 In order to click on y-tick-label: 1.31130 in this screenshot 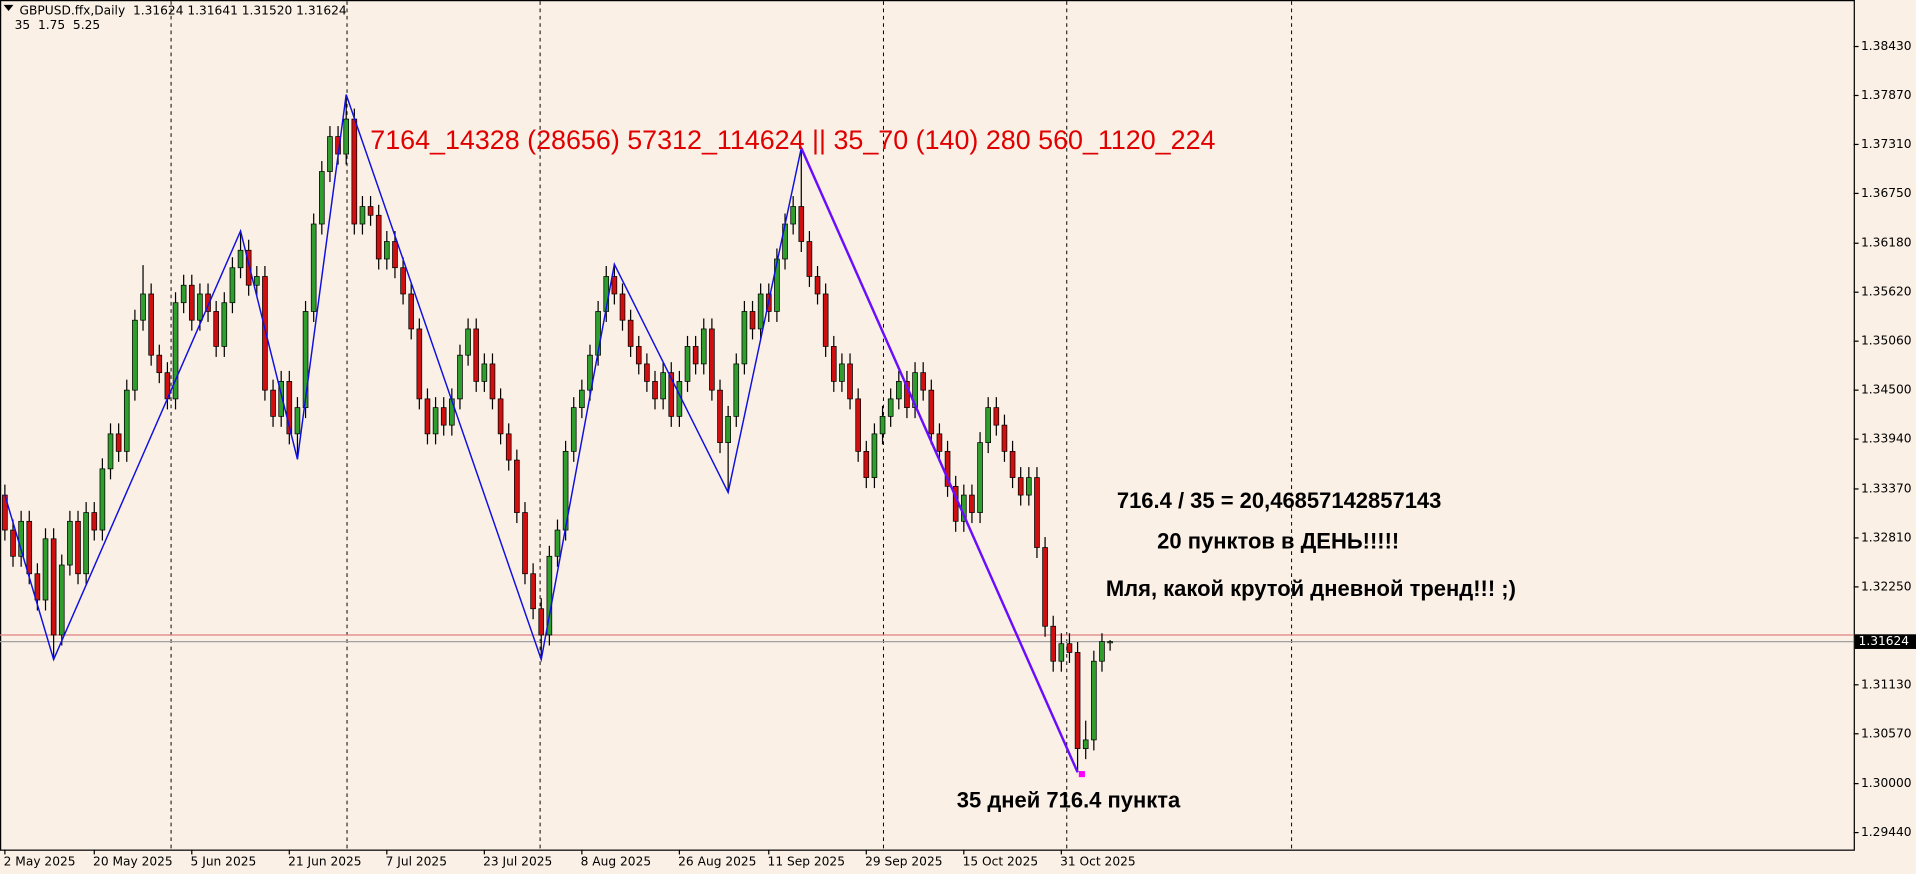, I will do `click(1886, 684)`.